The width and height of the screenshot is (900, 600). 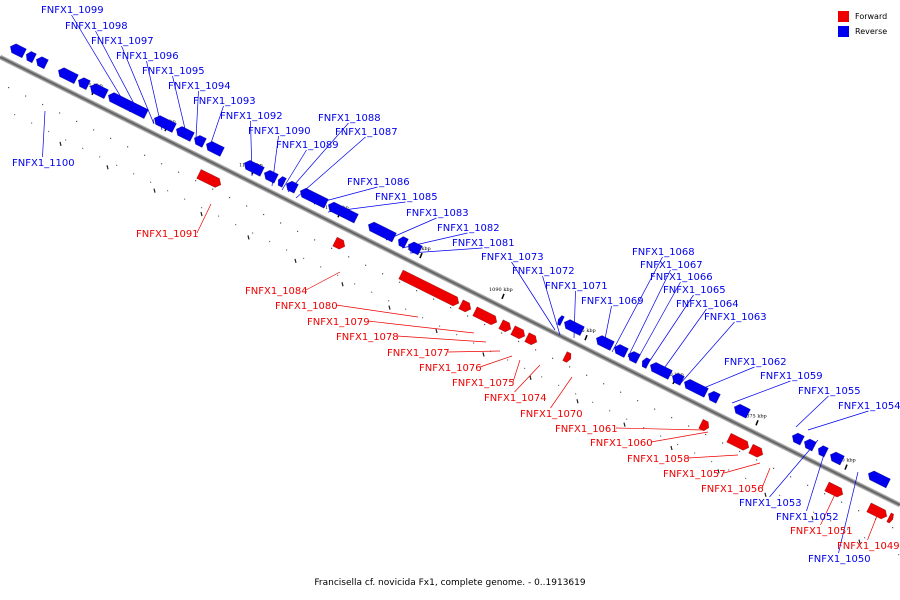 I want to click on gene-label: FNFX1_1074, so click(x=515, y=398).